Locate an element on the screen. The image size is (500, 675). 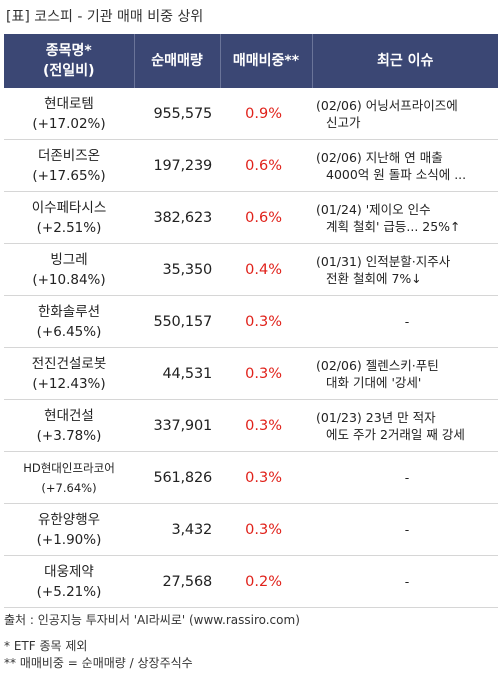
stock-cell: 현대로템 (+17.02%) is located at coordinates (69, 114).